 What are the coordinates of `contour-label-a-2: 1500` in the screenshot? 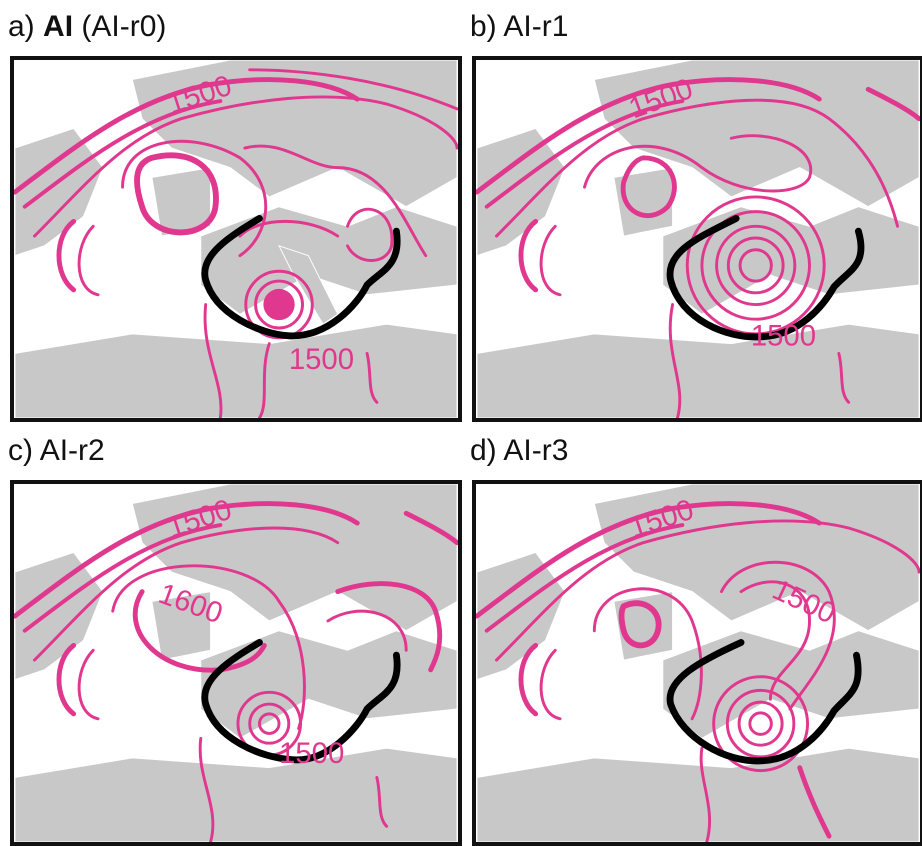 It's located at (321, 359).